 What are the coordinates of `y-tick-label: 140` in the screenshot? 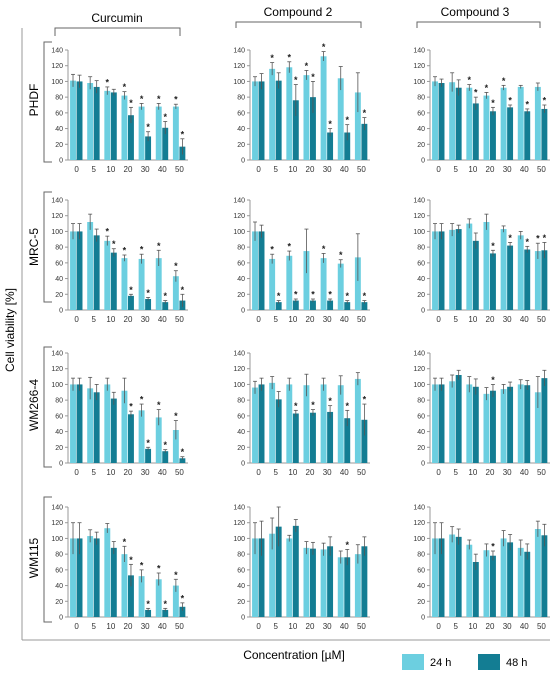 It's located at (419, 201).